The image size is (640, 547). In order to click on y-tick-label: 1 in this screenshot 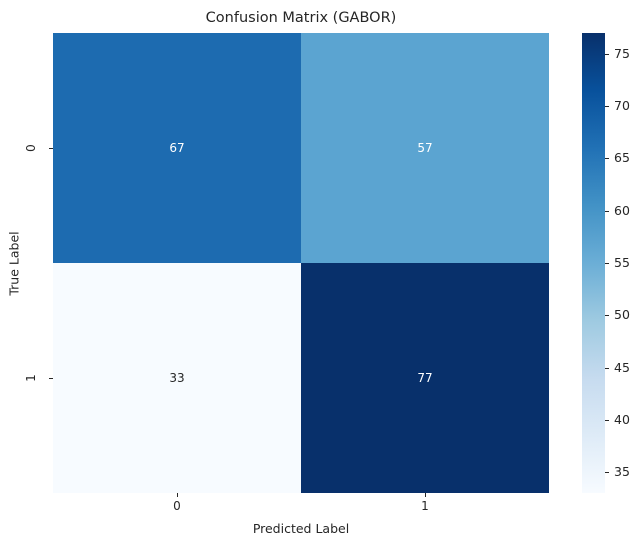, I will do `click(31, 378)`.